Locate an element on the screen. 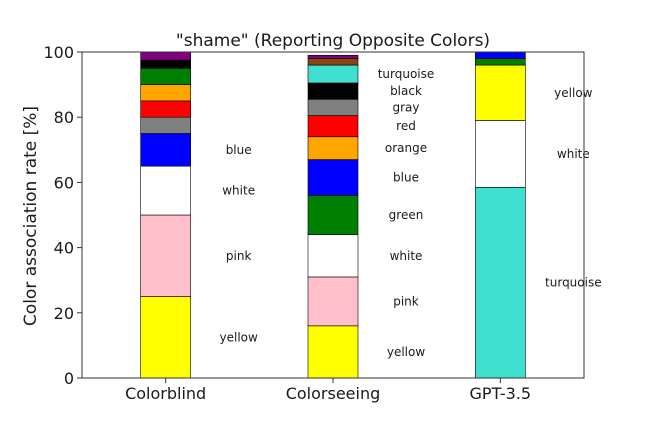 The width and height of the screenshot is (648, 432). segment-label: green is located at coordinates (406, 215).